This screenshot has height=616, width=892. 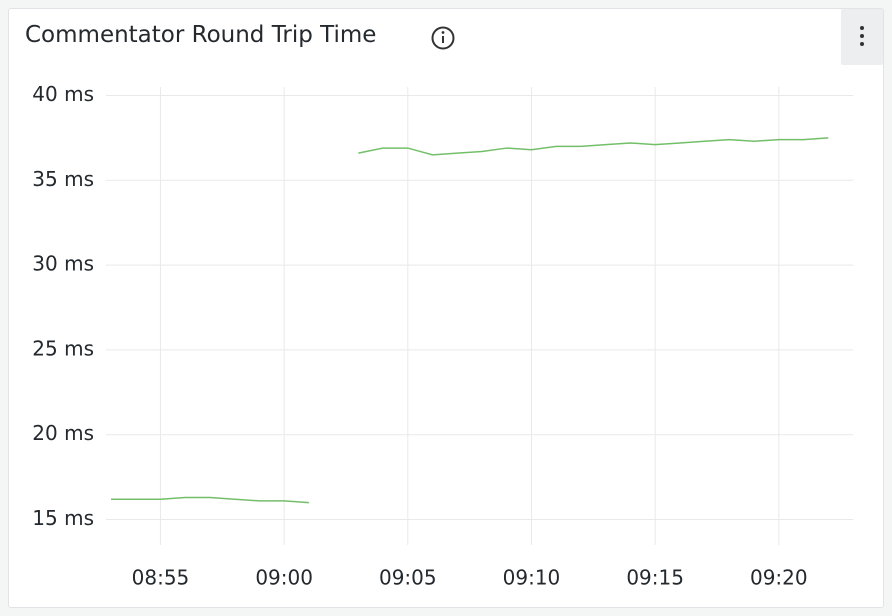 What do you see at coordinates (63, 264) in the screenshot?
I see `y-tick-label: 30 ms` at bounding box center [63, 264].